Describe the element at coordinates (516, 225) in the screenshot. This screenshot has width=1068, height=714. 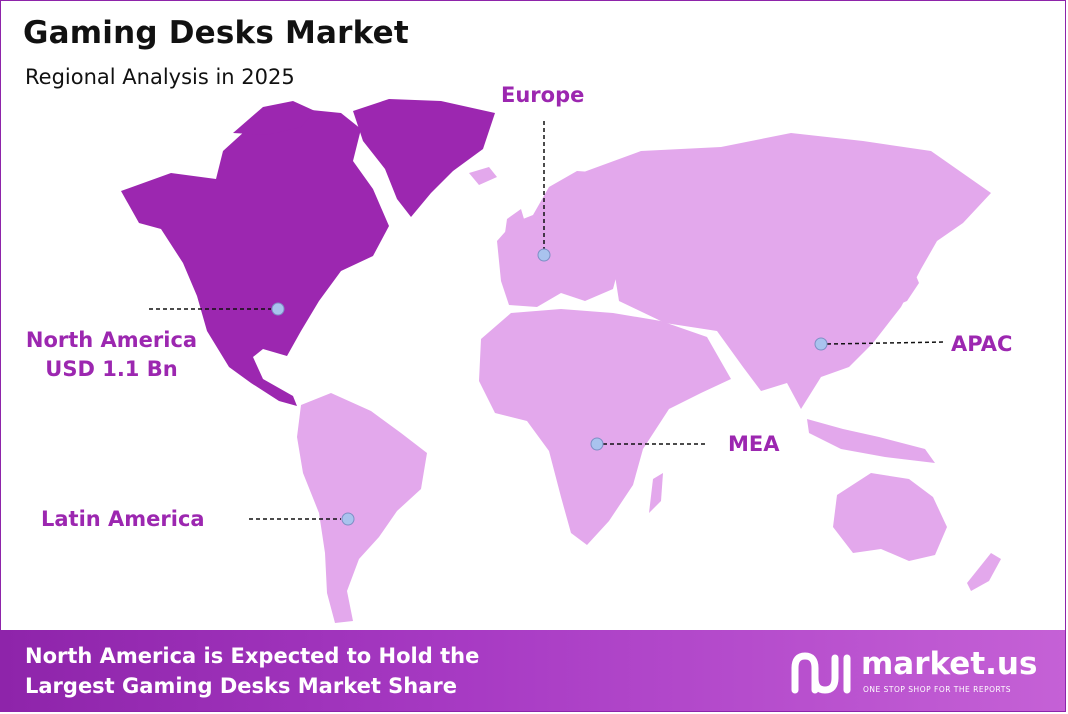
I see `region-shape-uk` at that location.